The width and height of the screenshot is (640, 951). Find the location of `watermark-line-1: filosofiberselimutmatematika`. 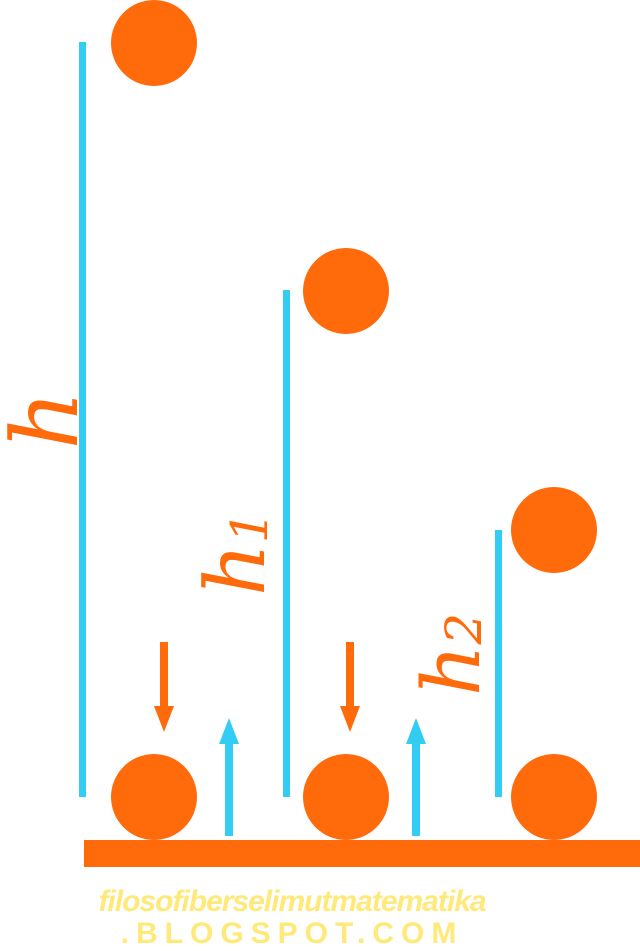

watermark-line-1: filosofiberselimutmatematika is located at coordinates (292, 901).